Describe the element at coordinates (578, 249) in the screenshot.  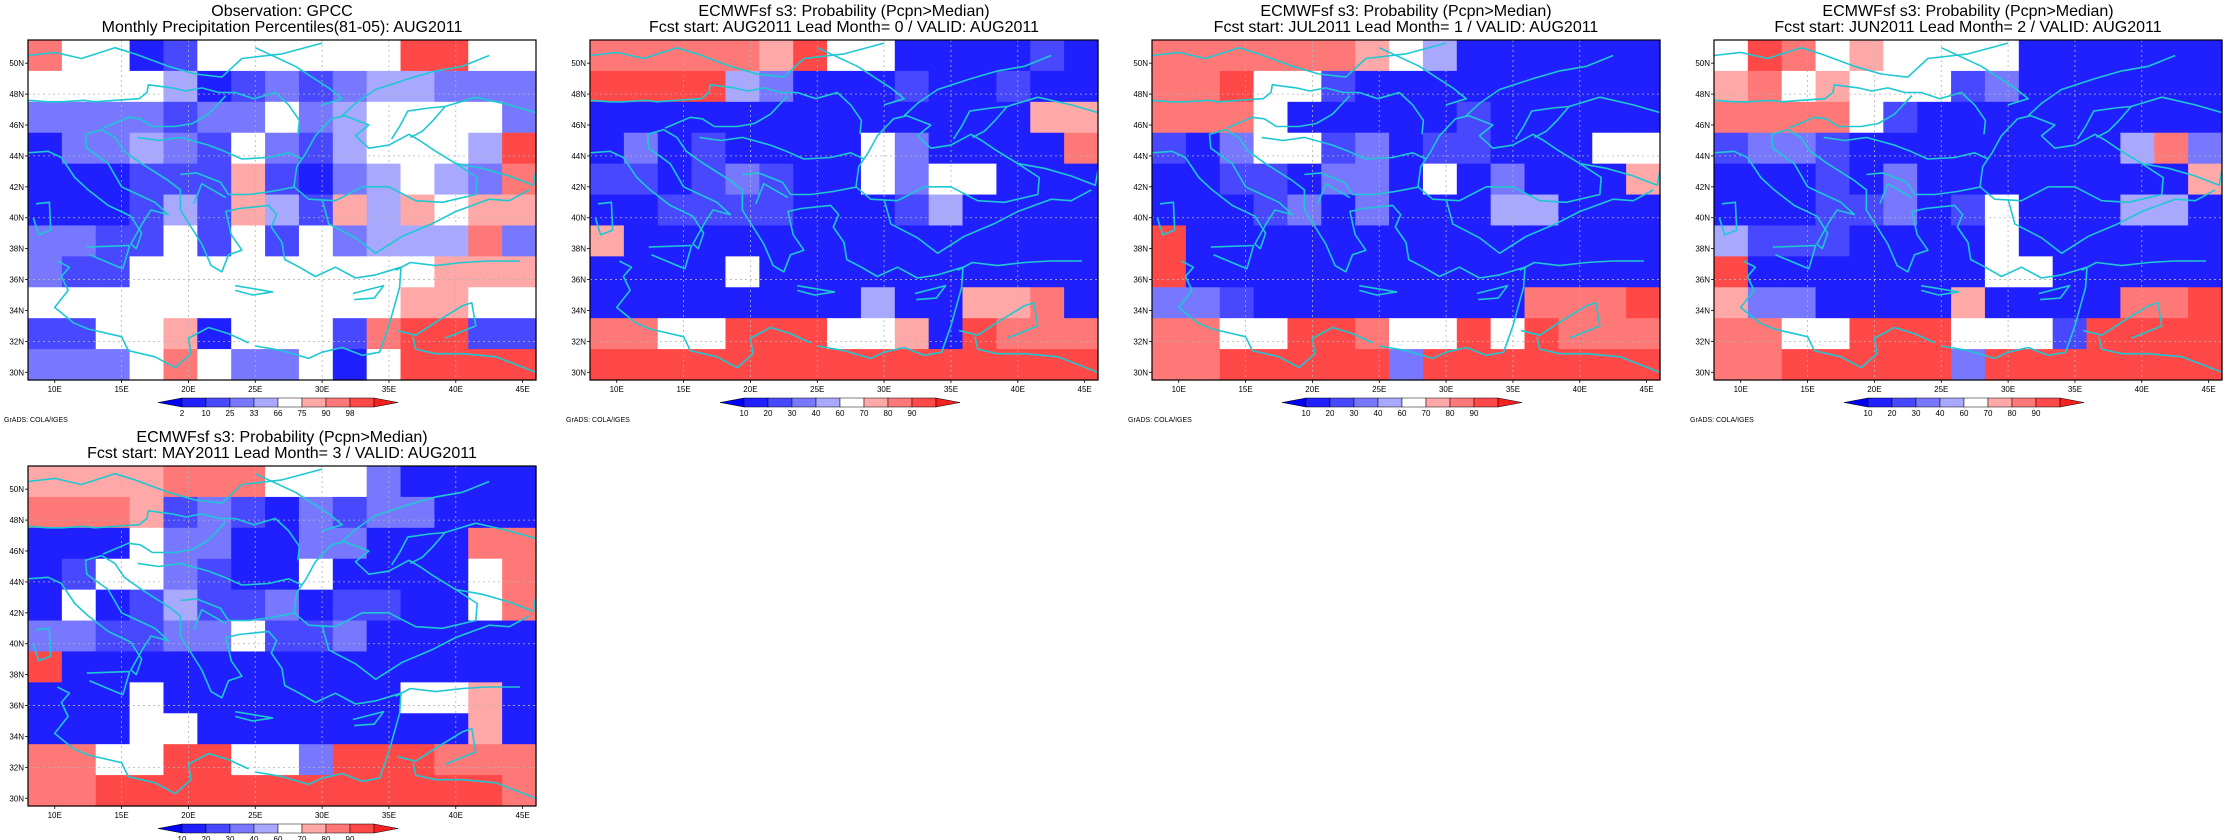
I see `y-tick-label: 38N` at that location.